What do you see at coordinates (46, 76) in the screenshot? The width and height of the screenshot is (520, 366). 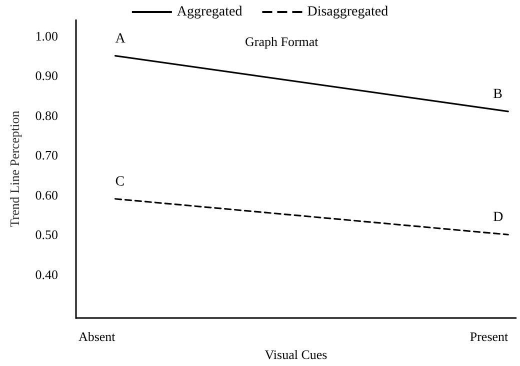 I see `y-tick-label: 0.90` at bounding box center [46, 76].